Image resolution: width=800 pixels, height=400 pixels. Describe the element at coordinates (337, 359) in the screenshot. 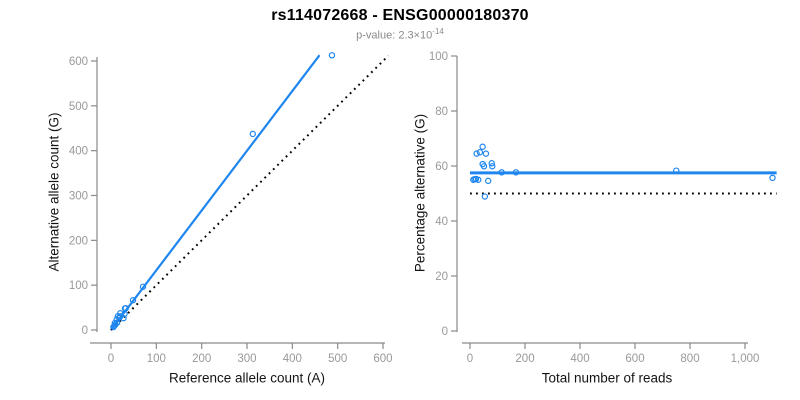

I see `x-tick-label: 500` at that location.